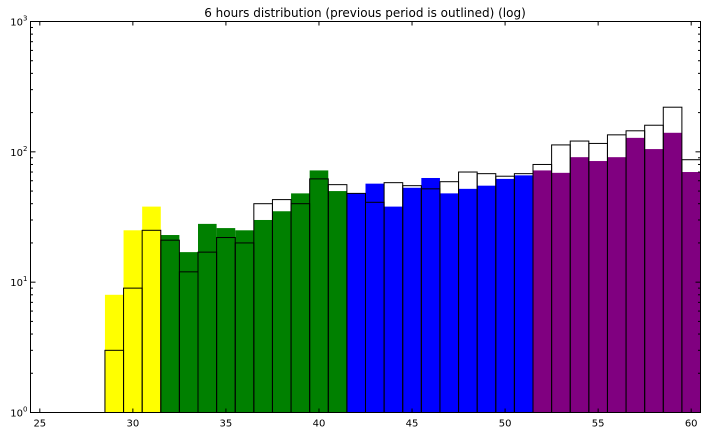 The image size is (706, 433). What do you see at coordinates (18, 282) in the screenshot?
I see `y-tick-label: 10¹` at bounding box center [18, 282].